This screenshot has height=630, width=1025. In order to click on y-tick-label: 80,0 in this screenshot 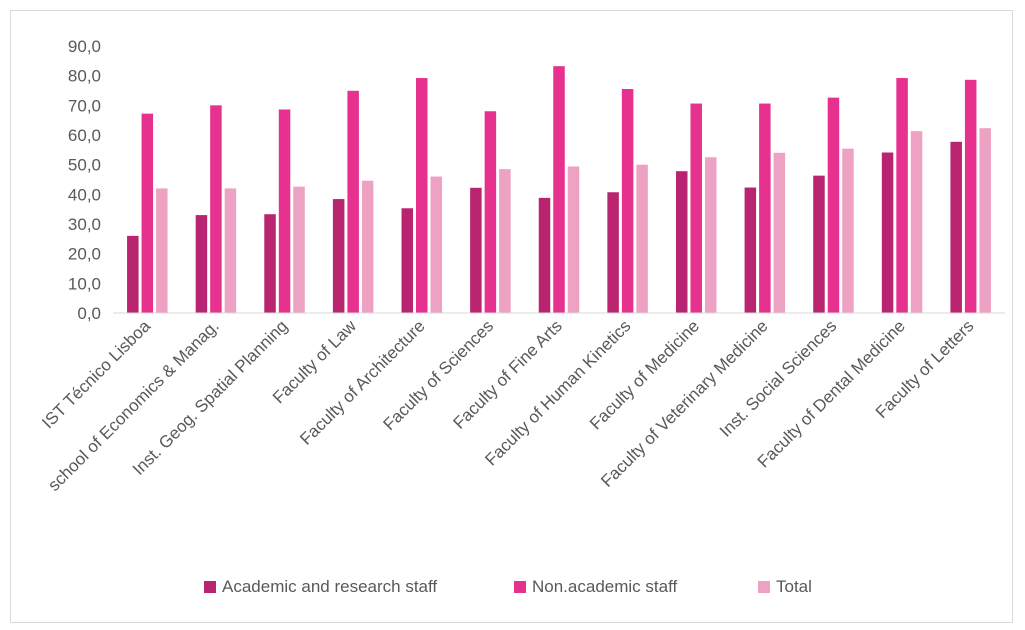, I will do `click(84, 76)`.